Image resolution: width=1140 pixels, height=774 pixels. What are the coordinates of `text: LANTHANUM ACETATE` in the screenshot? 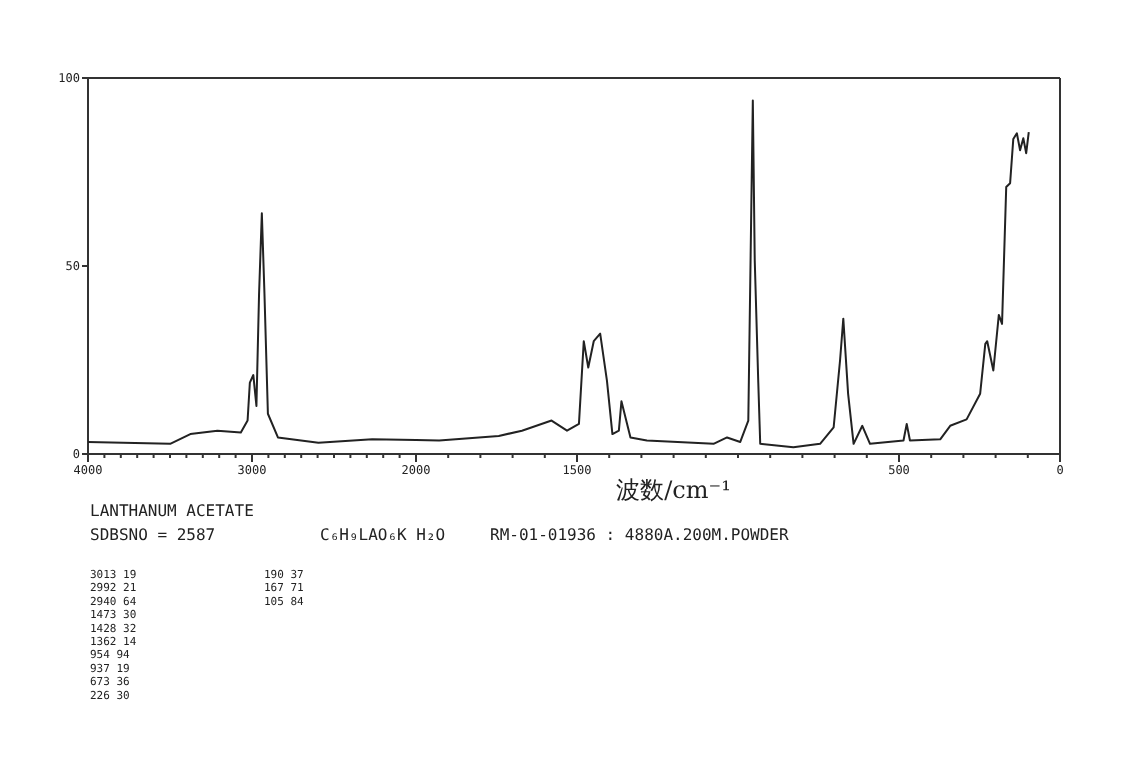 It's located at (172, 511).